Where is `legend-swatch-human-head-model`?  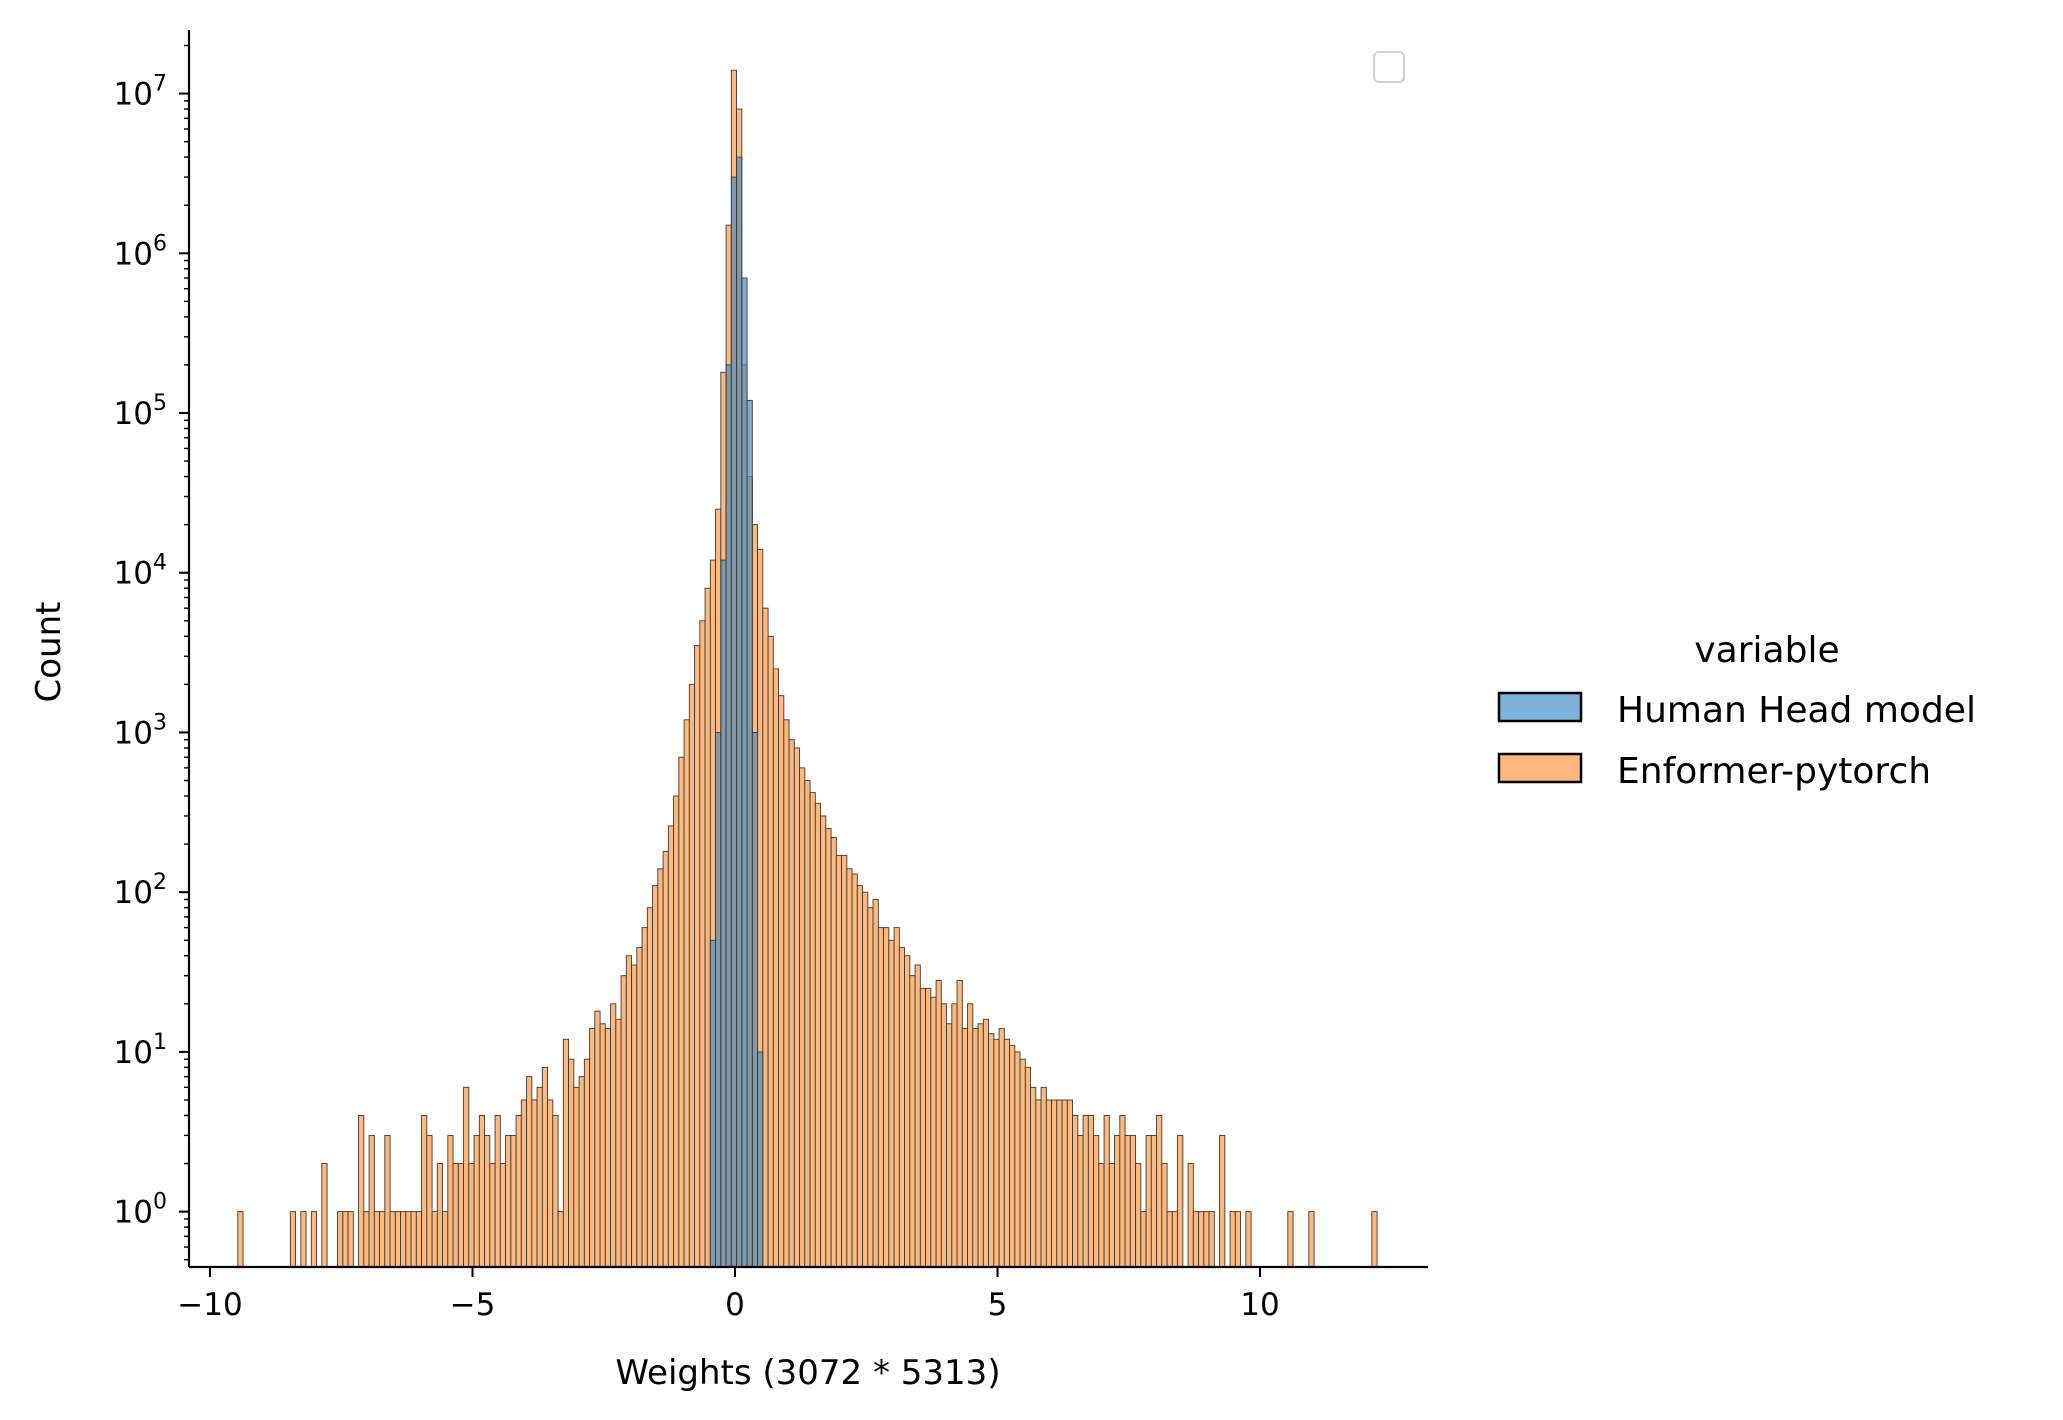
legend-swatch-human-head-model is located at coordinates (1540, 707).